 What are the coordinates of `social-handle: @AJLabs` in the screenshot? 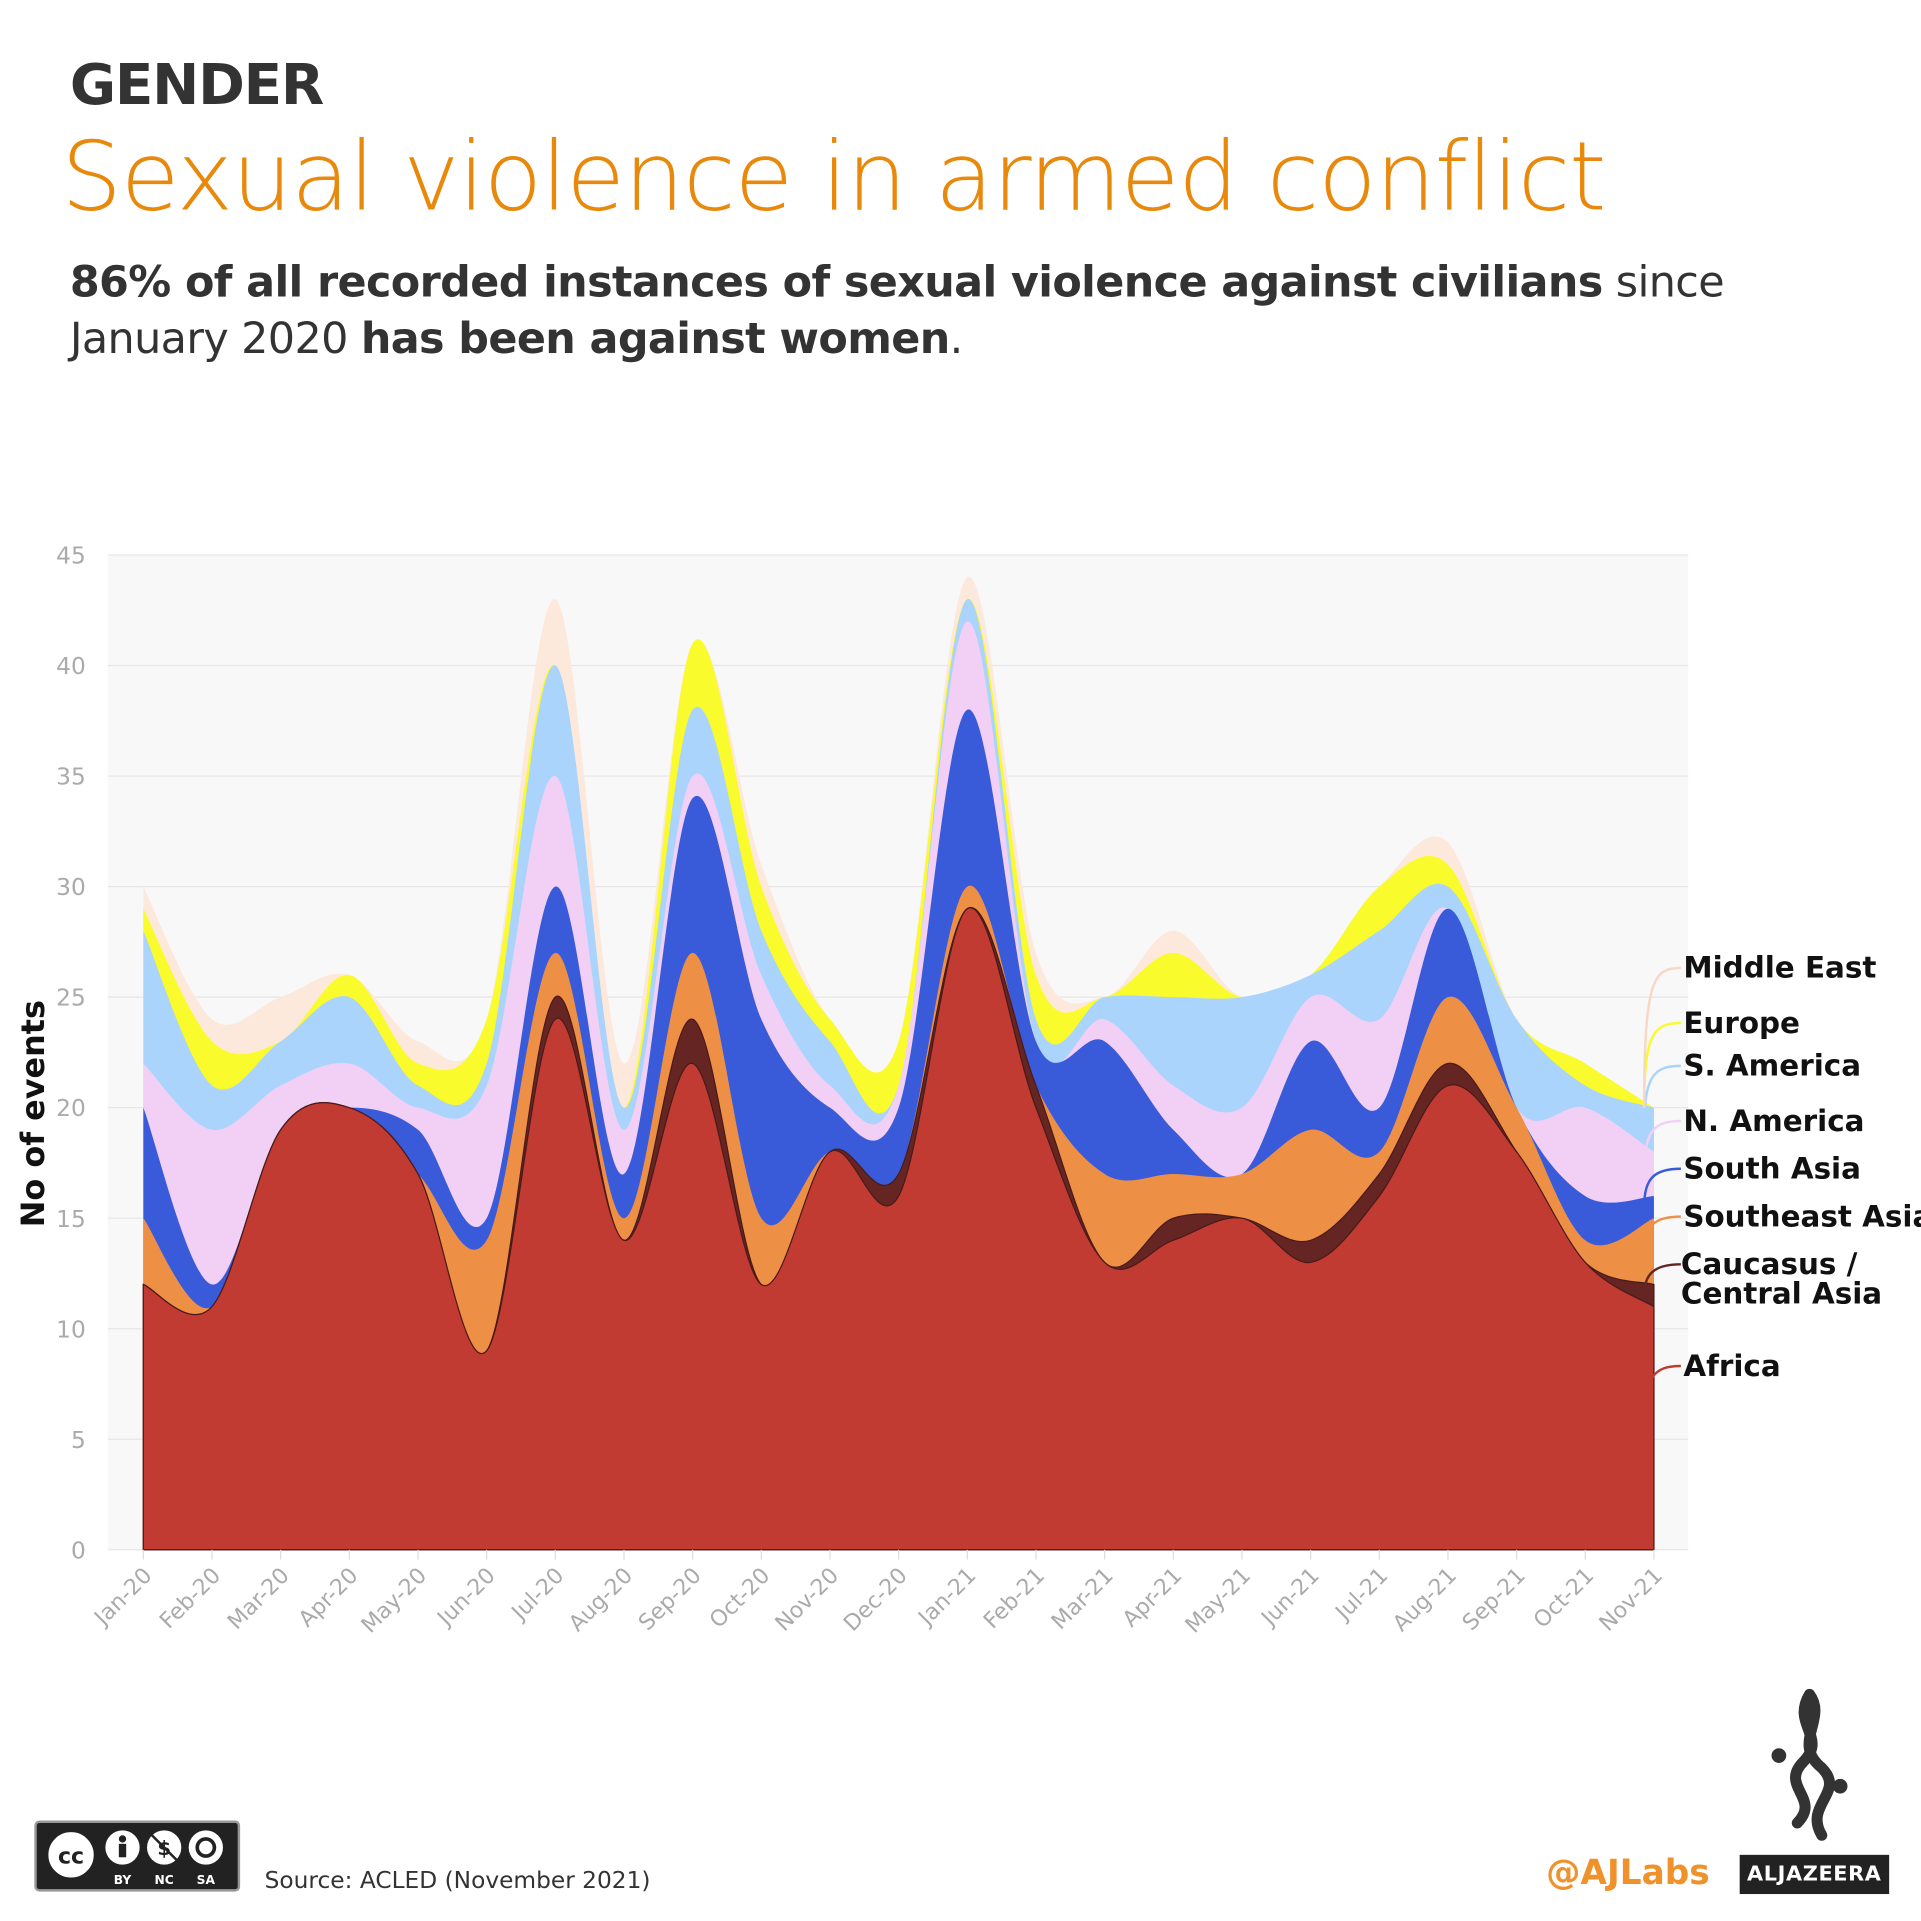 It's located at (1628, 1872).